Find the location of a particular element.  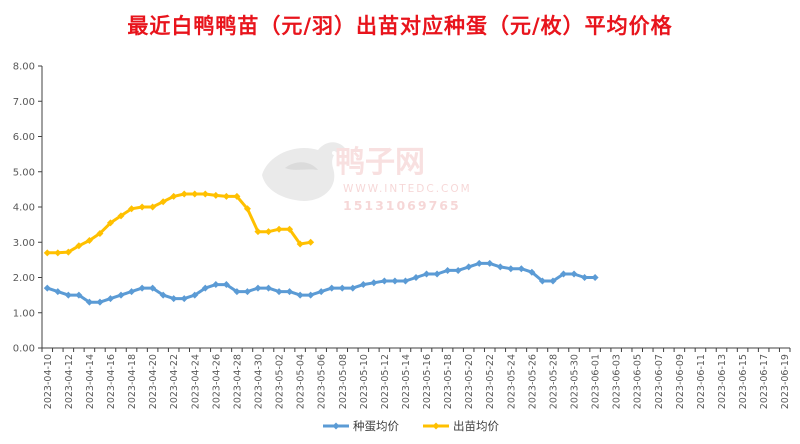

x-tick-label: 2023-04-30 is located at coordinates (258, 381).